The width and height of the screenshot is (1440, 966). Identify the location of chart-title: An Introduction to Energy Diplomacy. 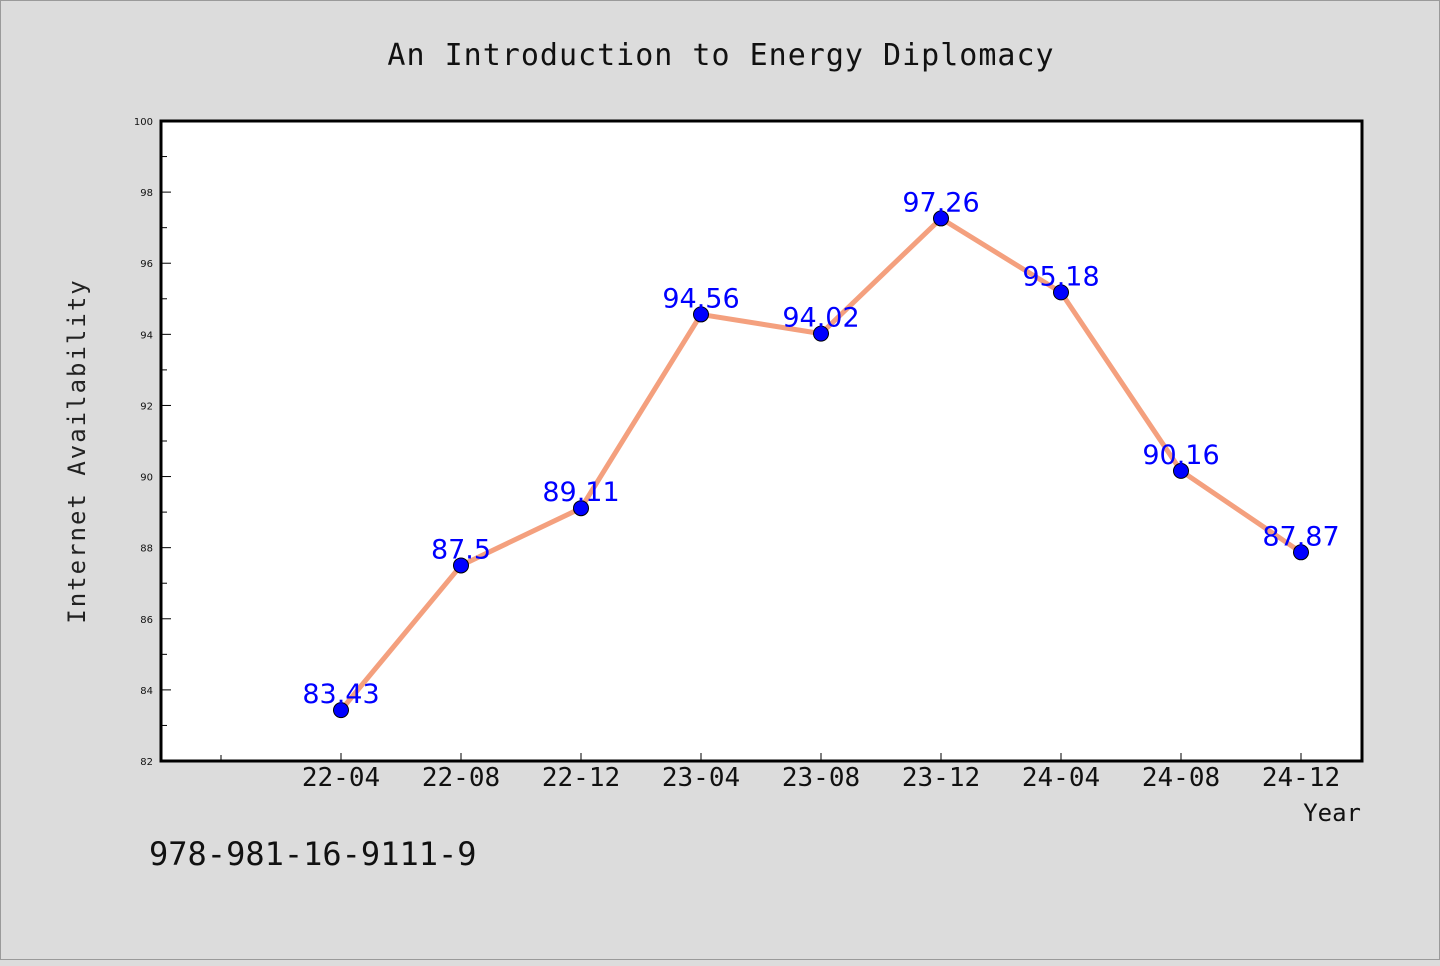
(720, 55).